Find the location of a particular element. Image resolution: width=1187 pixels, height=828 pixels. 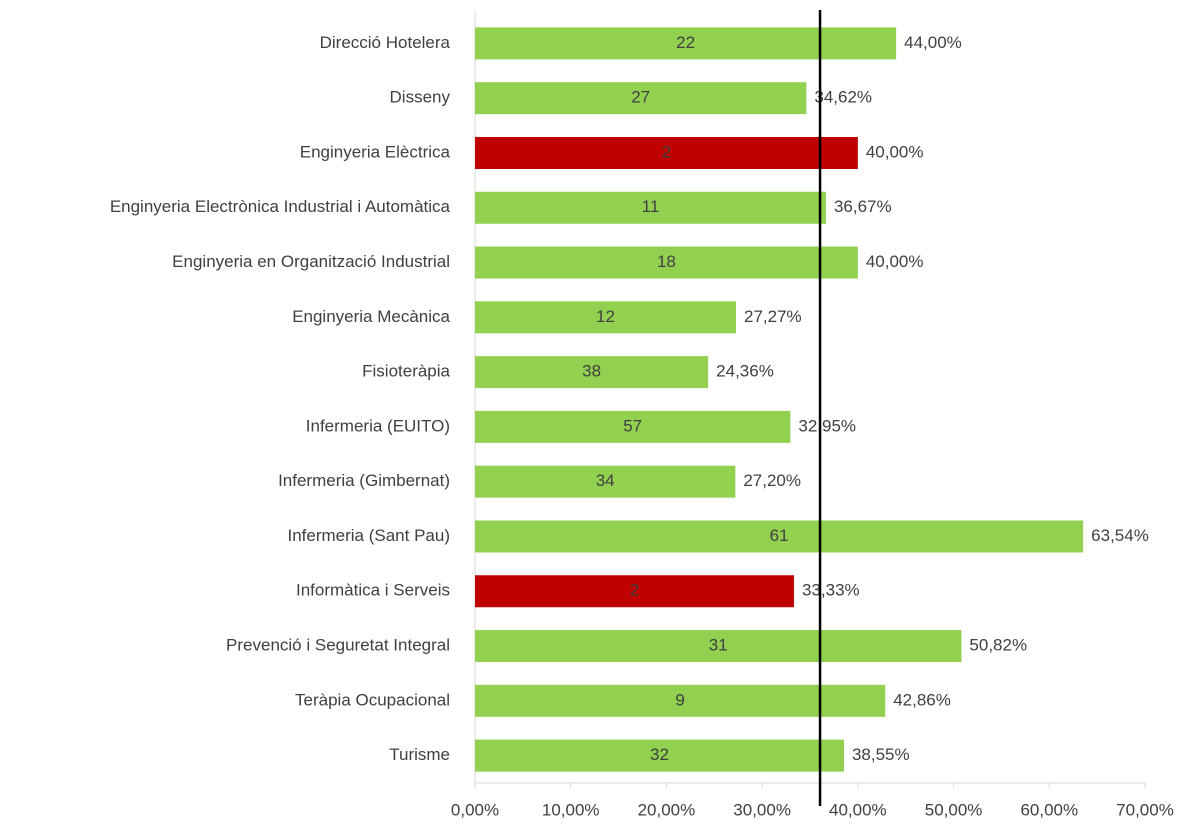

category-label: Infermeria (Sant Pau) is located at coordinates (368, 535).